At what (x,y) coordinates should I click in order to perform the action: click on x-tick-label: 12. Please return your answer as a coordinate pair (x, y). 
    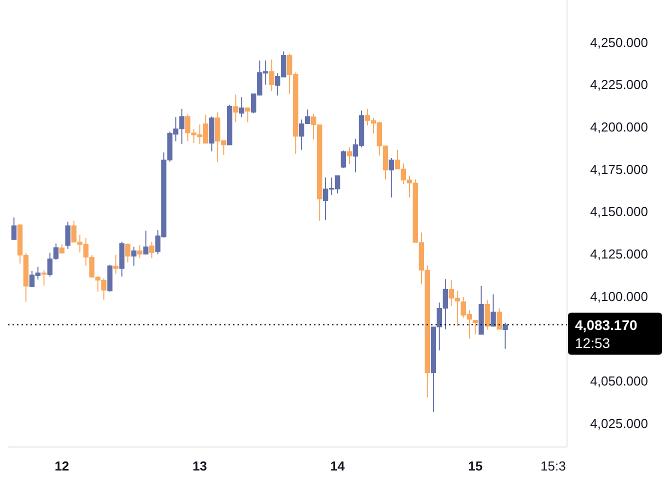
    Looking at the image, I should click on (62, 466).